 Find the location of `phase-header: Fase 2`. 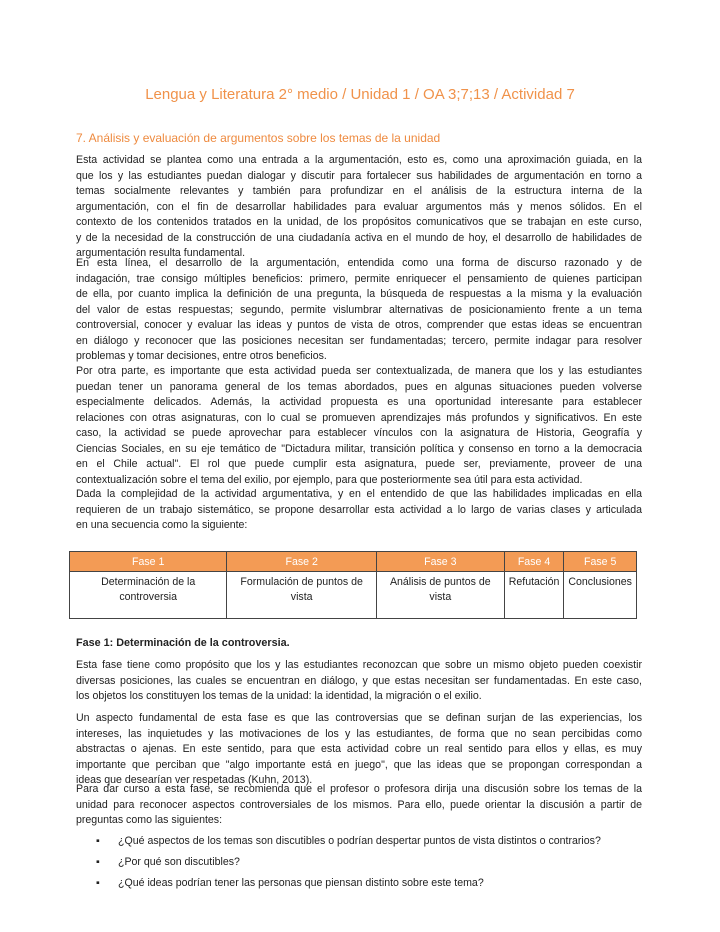

phase-header: Fase 2 is located at coordinates (301, 561).